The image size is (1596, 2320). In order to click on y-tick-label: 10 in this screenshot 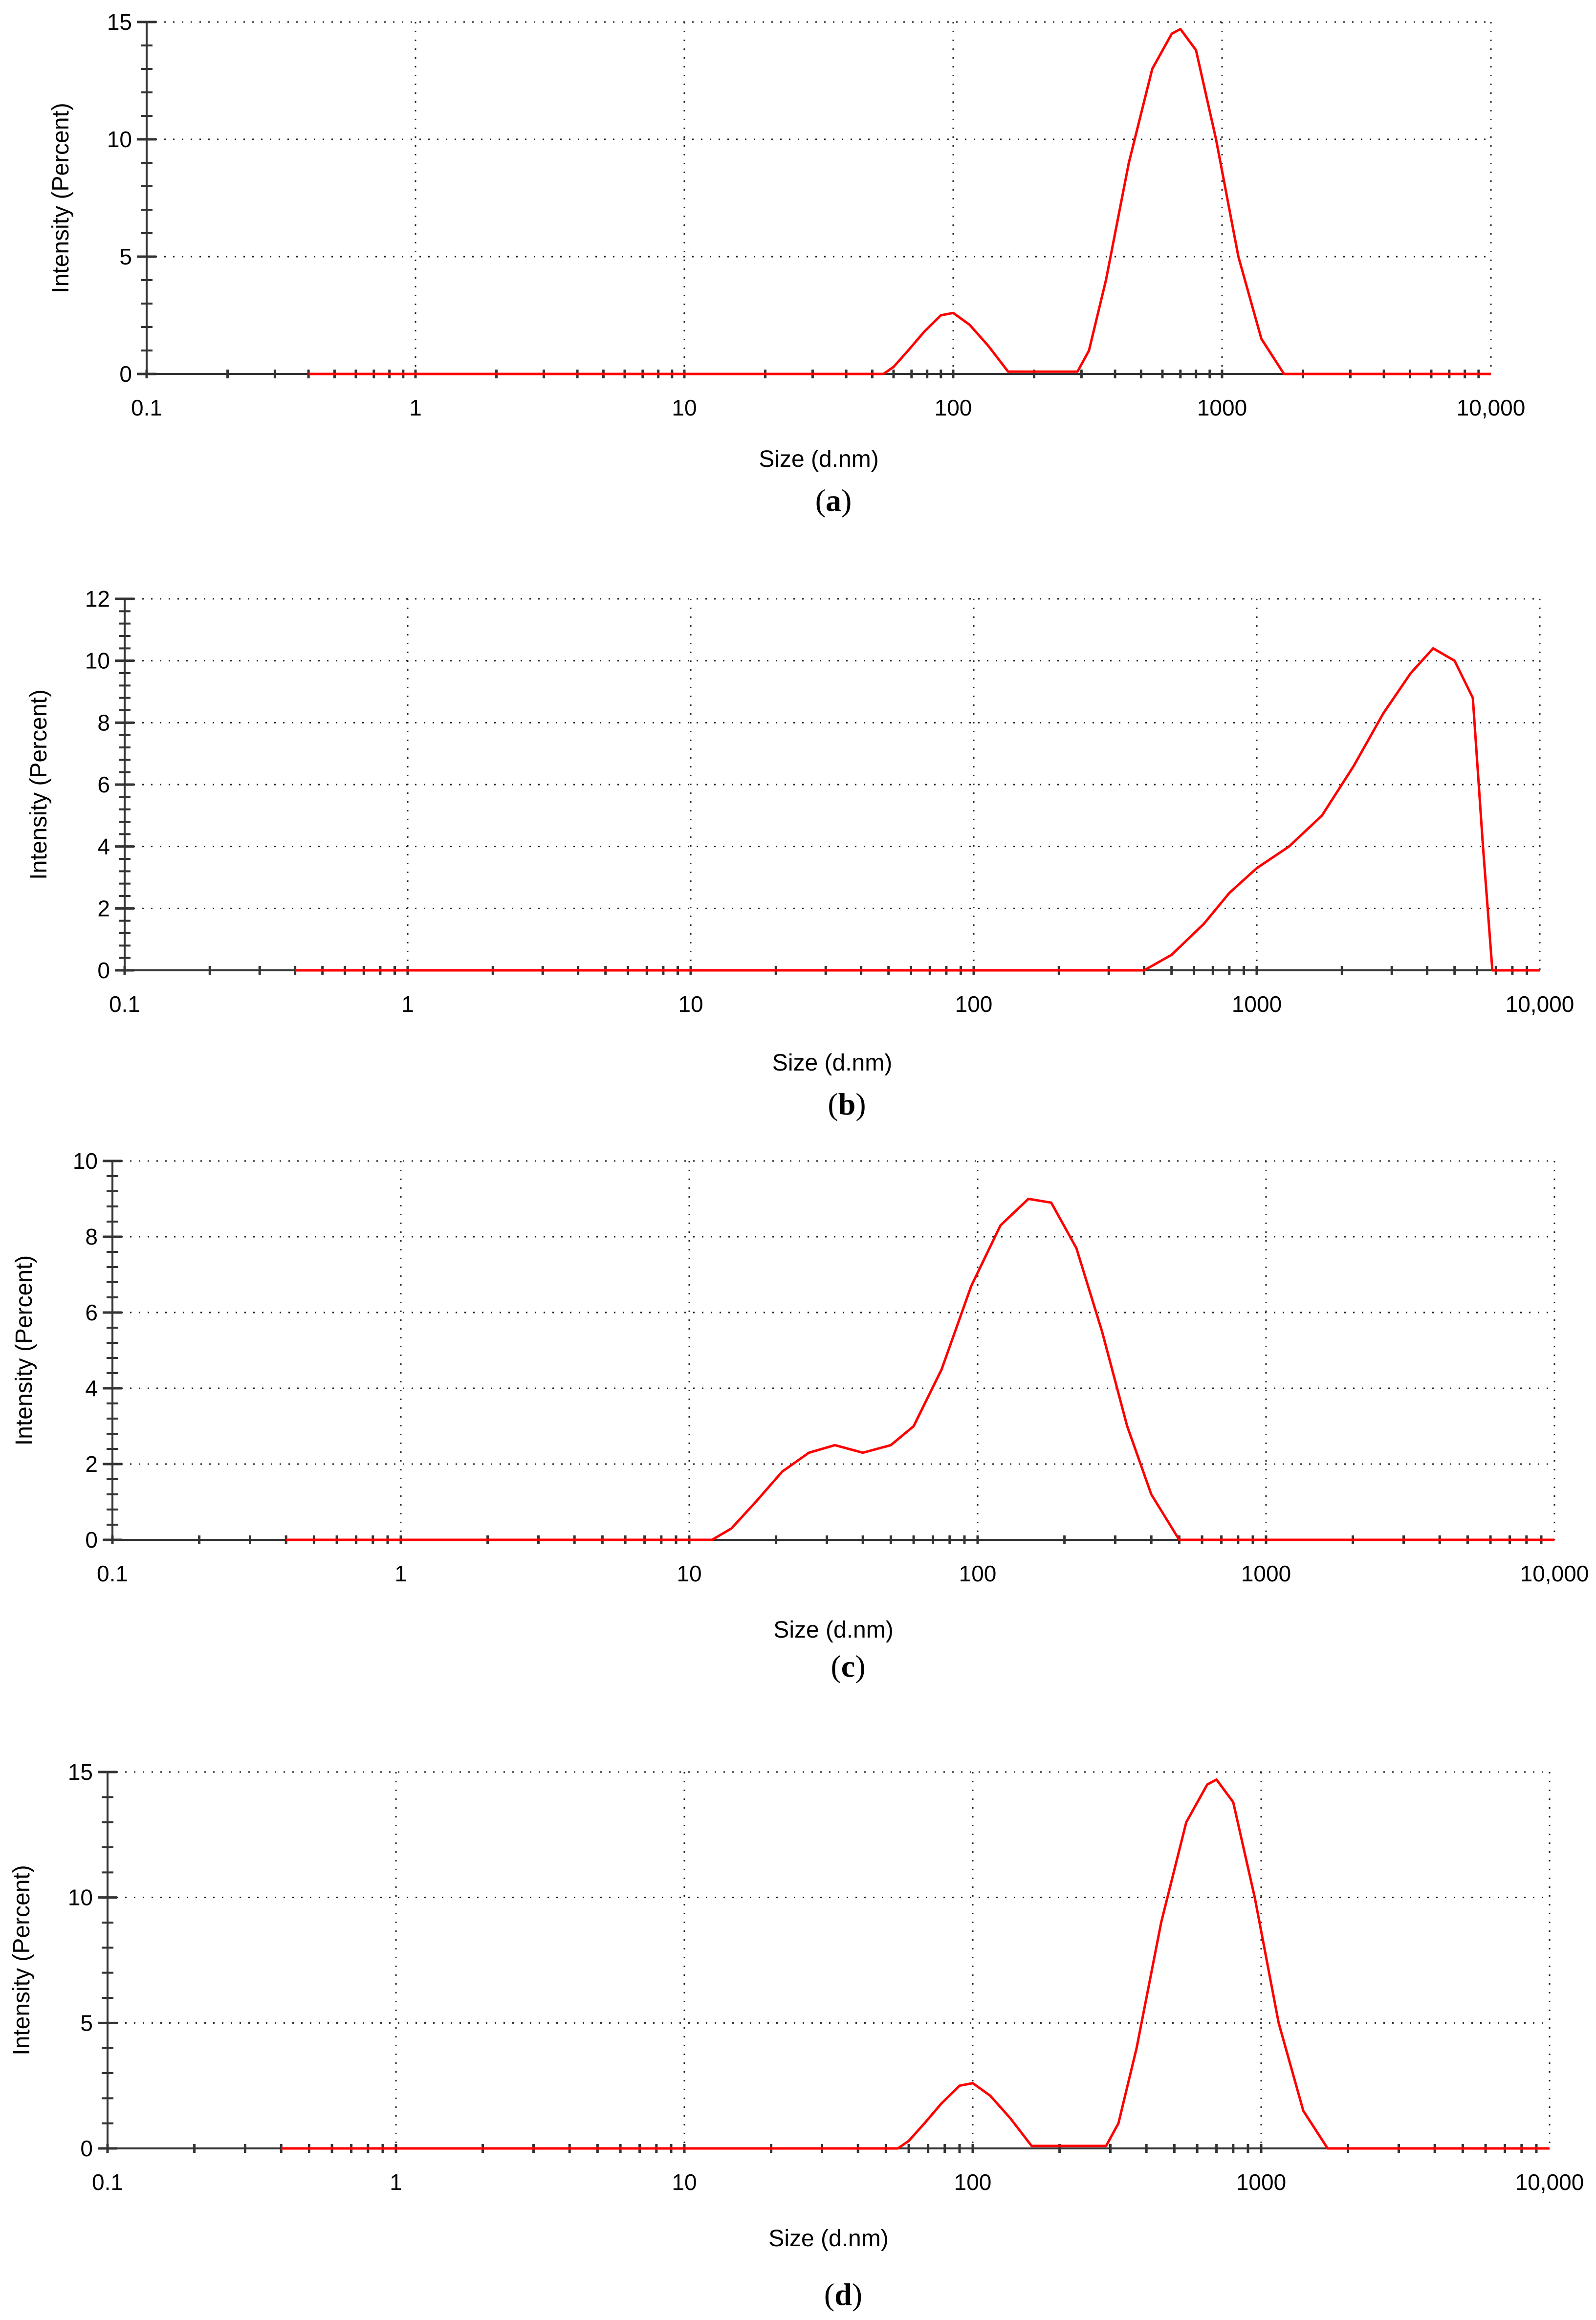, I will do `click(98, 661)`.